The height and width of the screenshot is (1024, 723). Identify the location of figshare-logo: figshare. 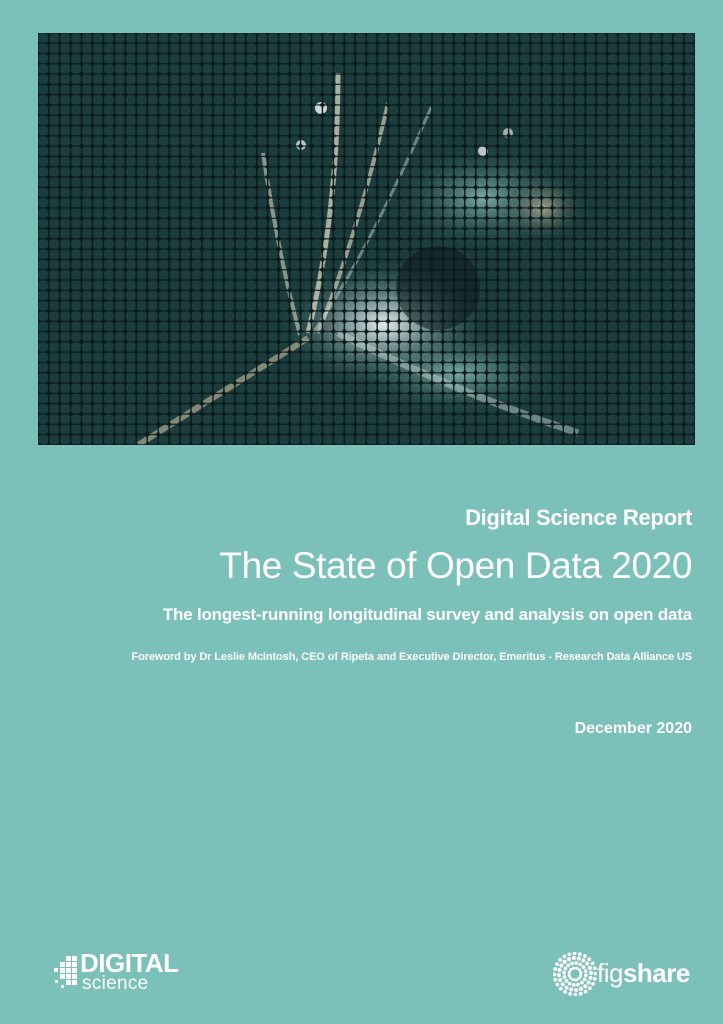
(625, 974).